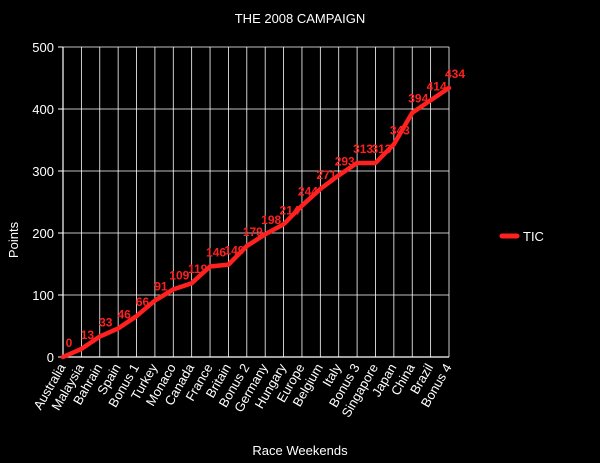 The height and width of the screenshot is (463, 600). What do you see at coordinates (400, 130) in the screenshot?
I see `data-label: 343` at bounding box center [400, 130].